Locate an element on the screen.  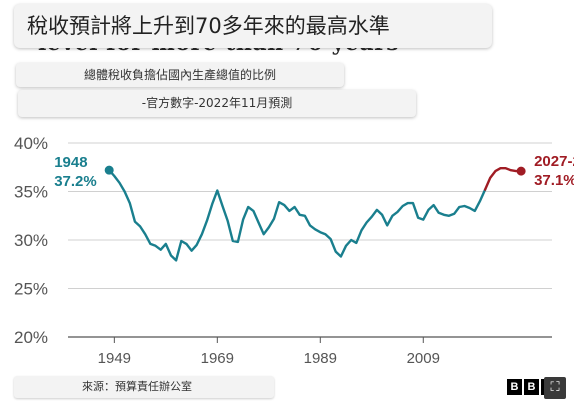
expand-icon: ⛶ is located at coordinates (555, 388).